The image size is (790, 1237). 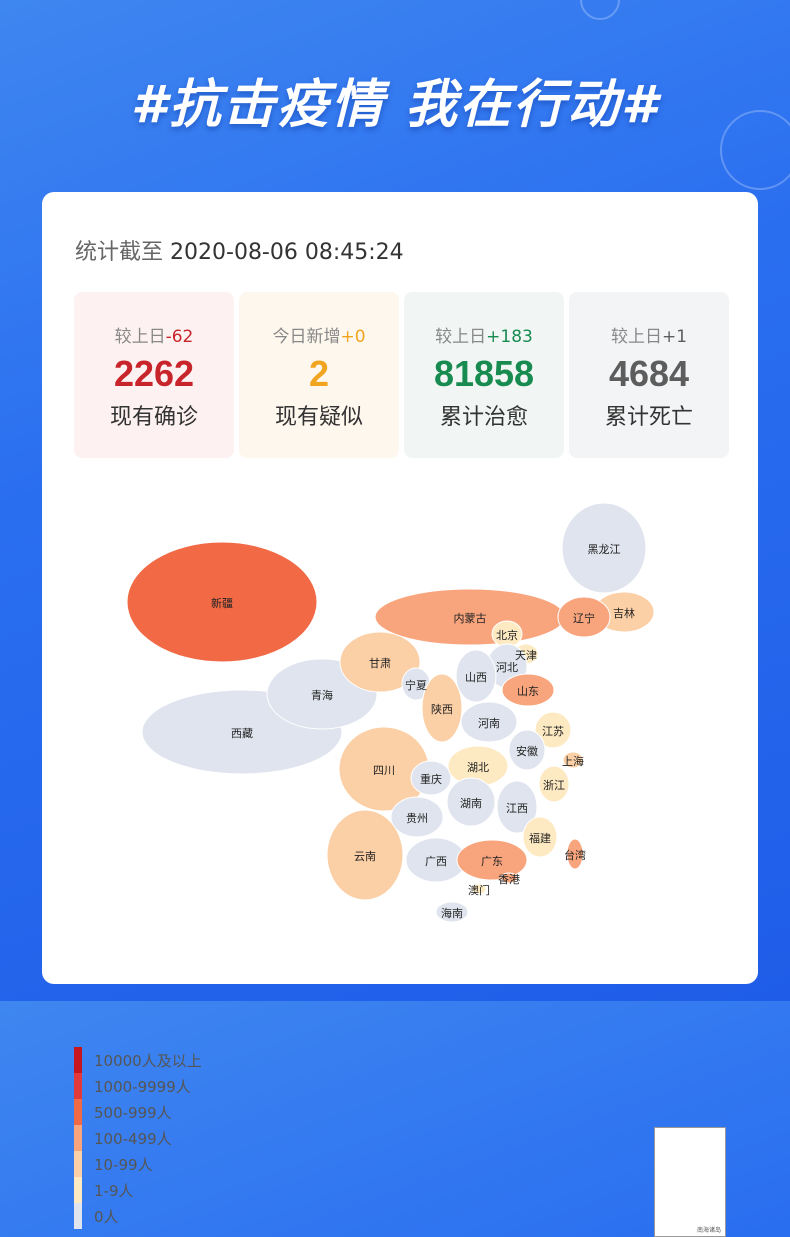 I want to click on stat-title: 现有疑似, so click(x=318, y=417).